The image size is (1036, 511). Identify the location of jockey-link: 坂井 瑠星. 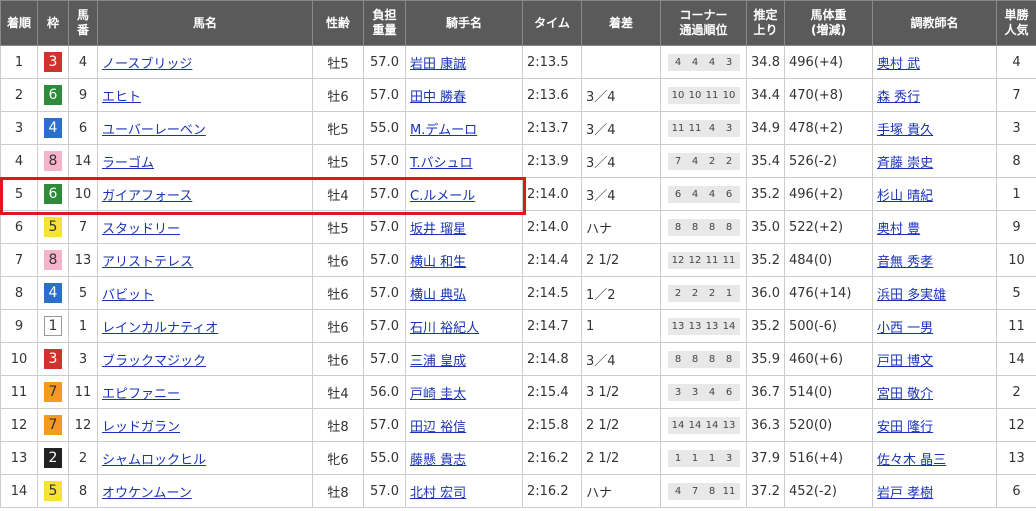
(438, 229).